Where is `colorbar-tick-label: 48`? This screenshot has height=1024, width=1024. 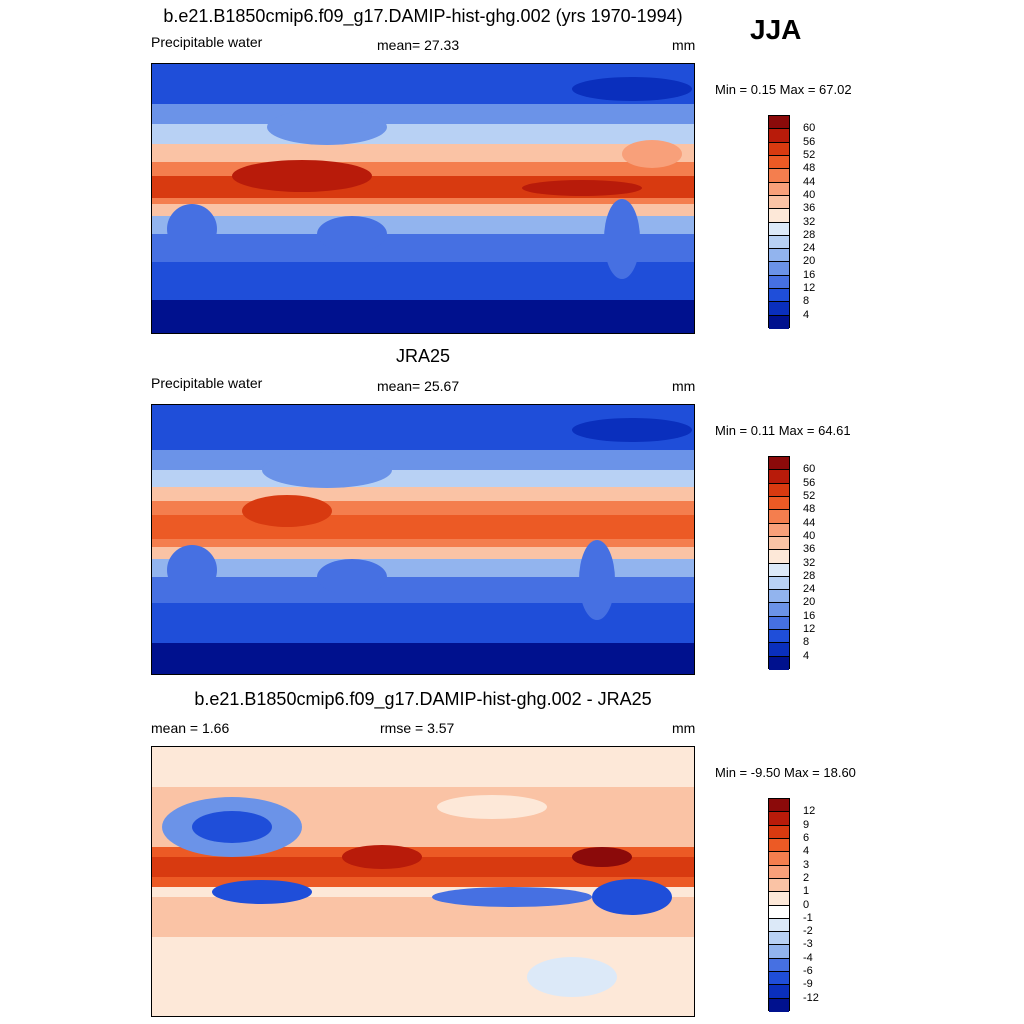
colorbar-tick-label: 48 is located at coordinates (809, 168).